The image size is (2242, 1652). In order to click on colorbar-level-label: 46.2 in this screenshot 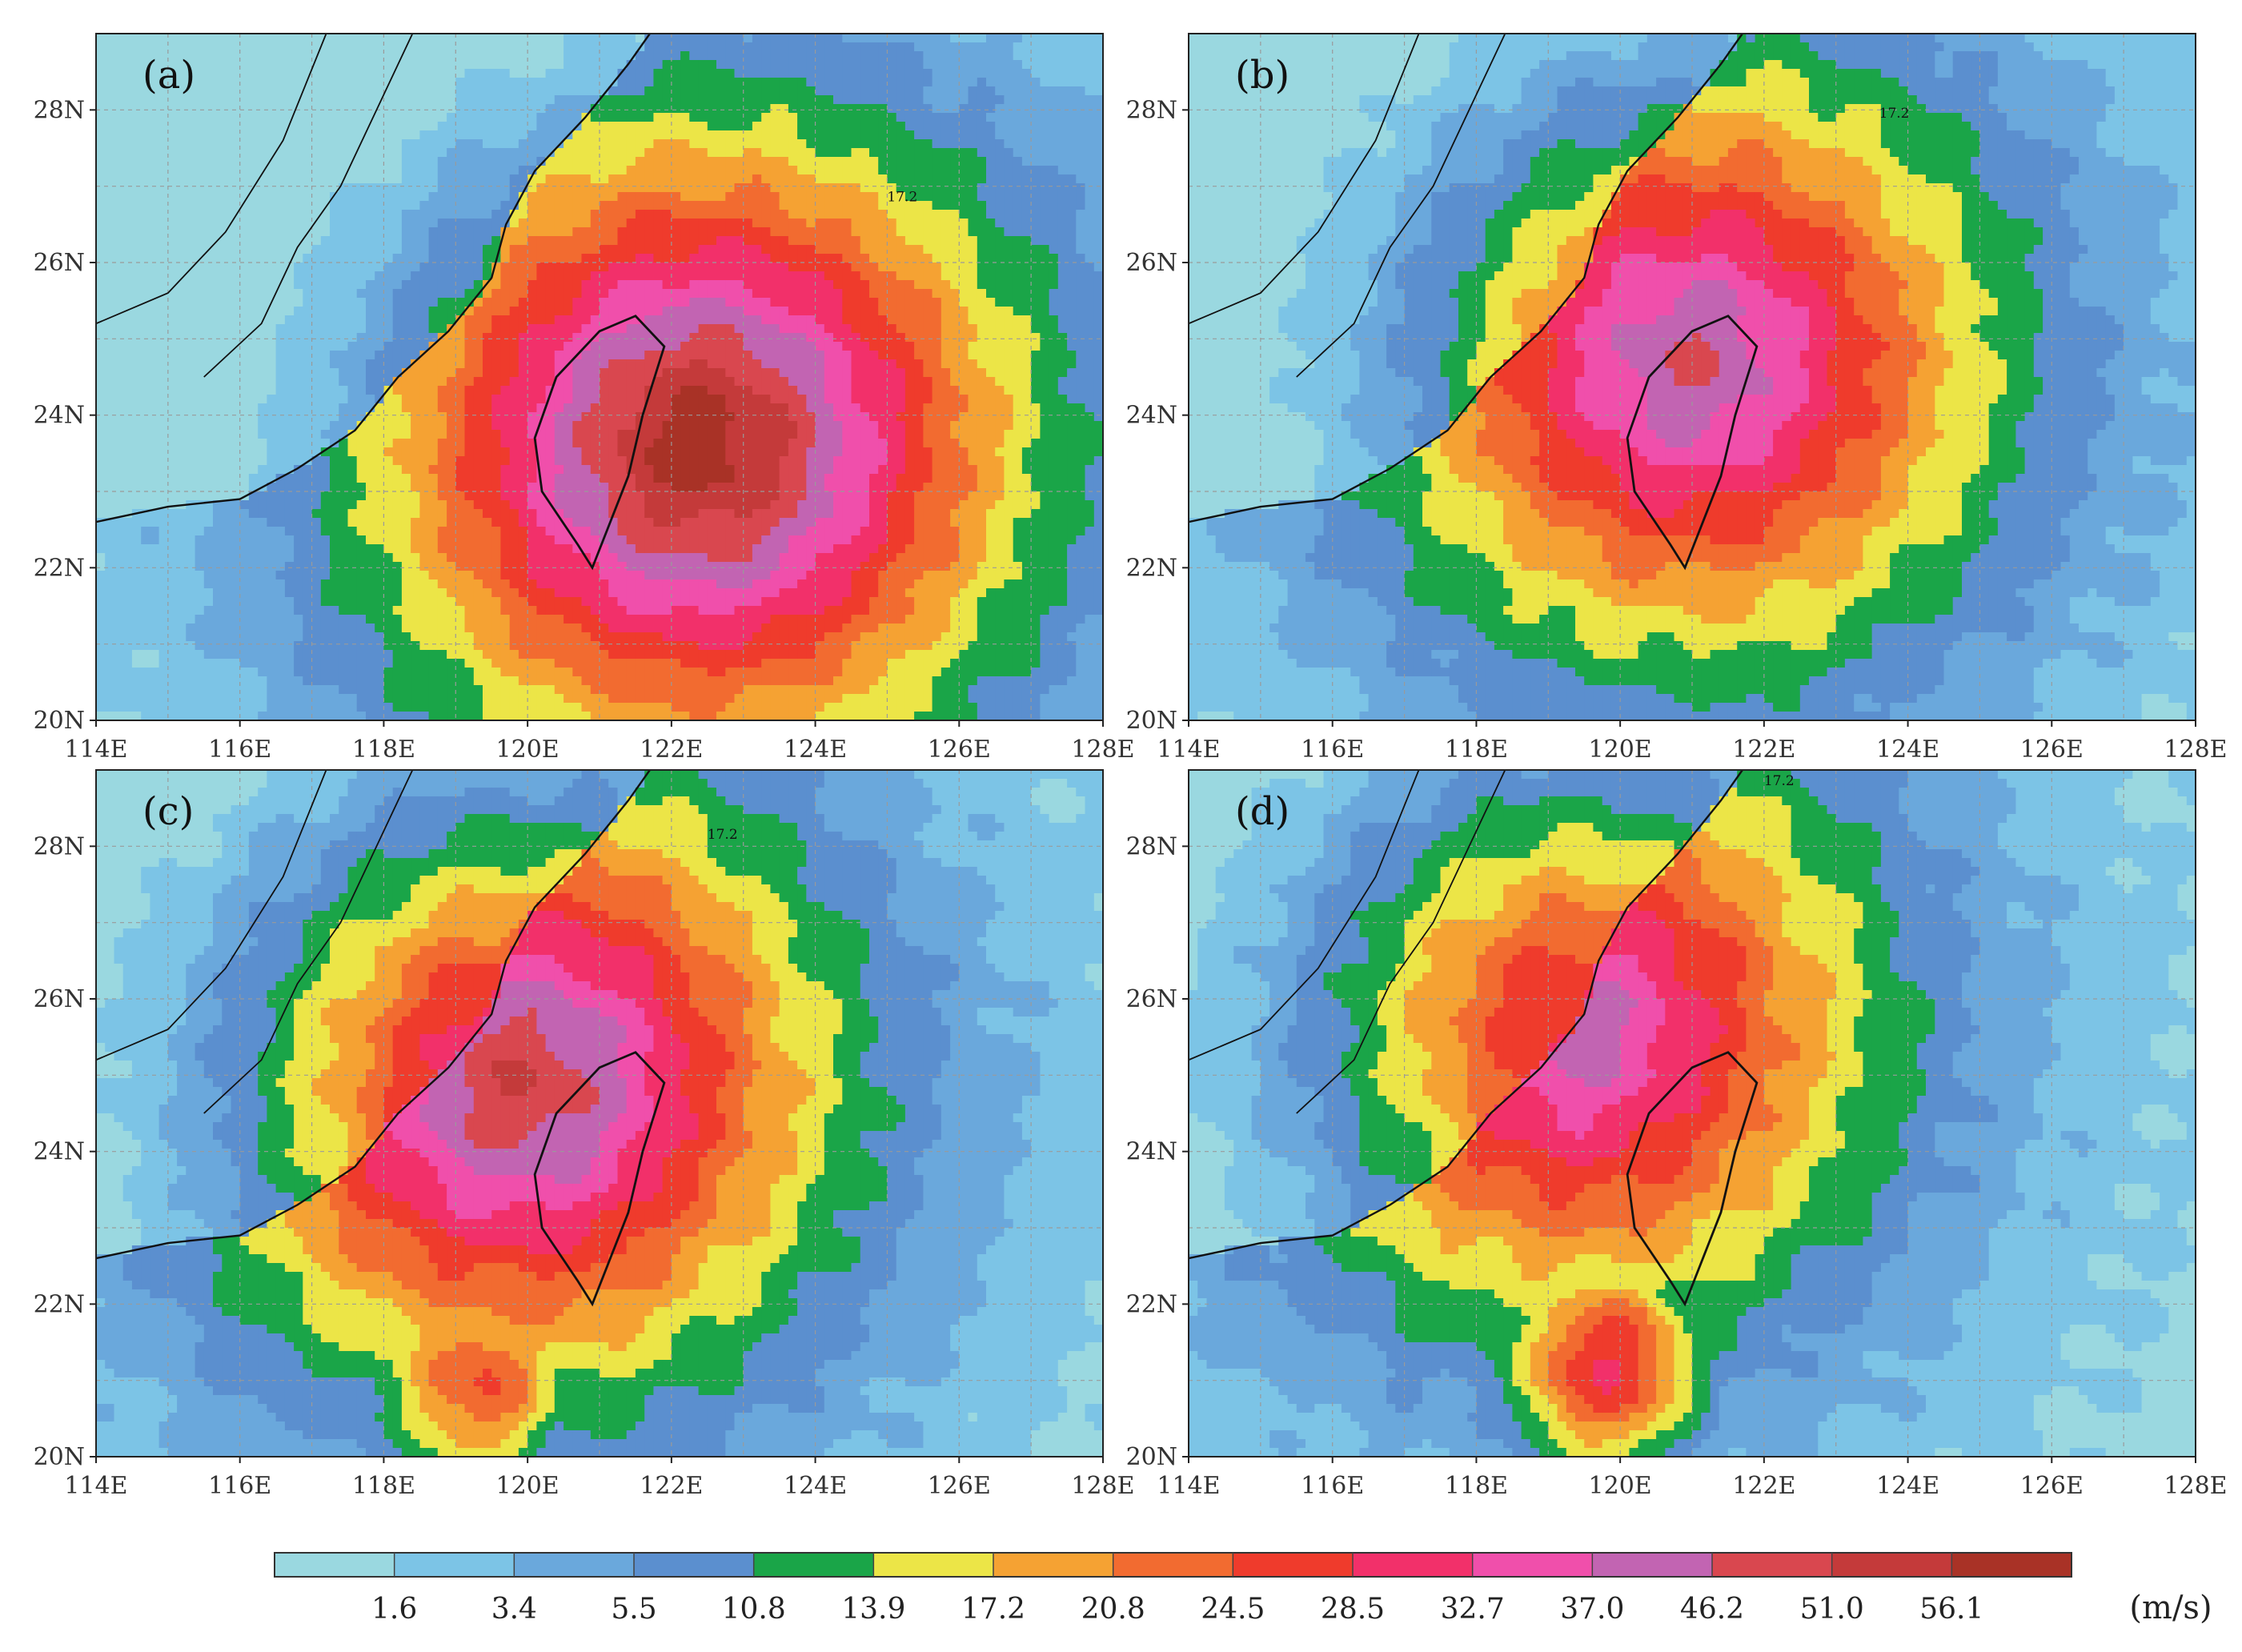, I will do `click(1712, 1609)`.